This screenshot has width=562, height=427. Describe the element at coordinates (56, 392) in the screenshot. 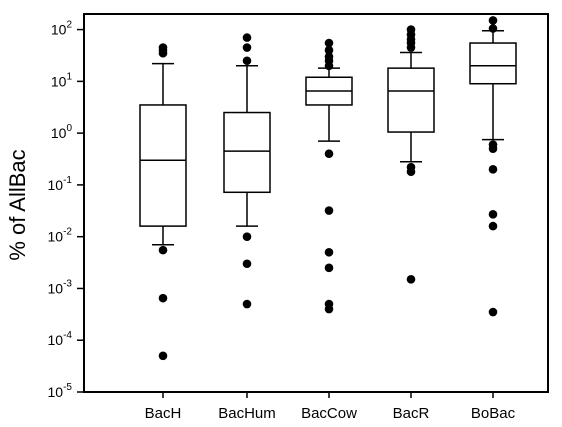

I see `y-tick-label-base-0: 10` at that location.